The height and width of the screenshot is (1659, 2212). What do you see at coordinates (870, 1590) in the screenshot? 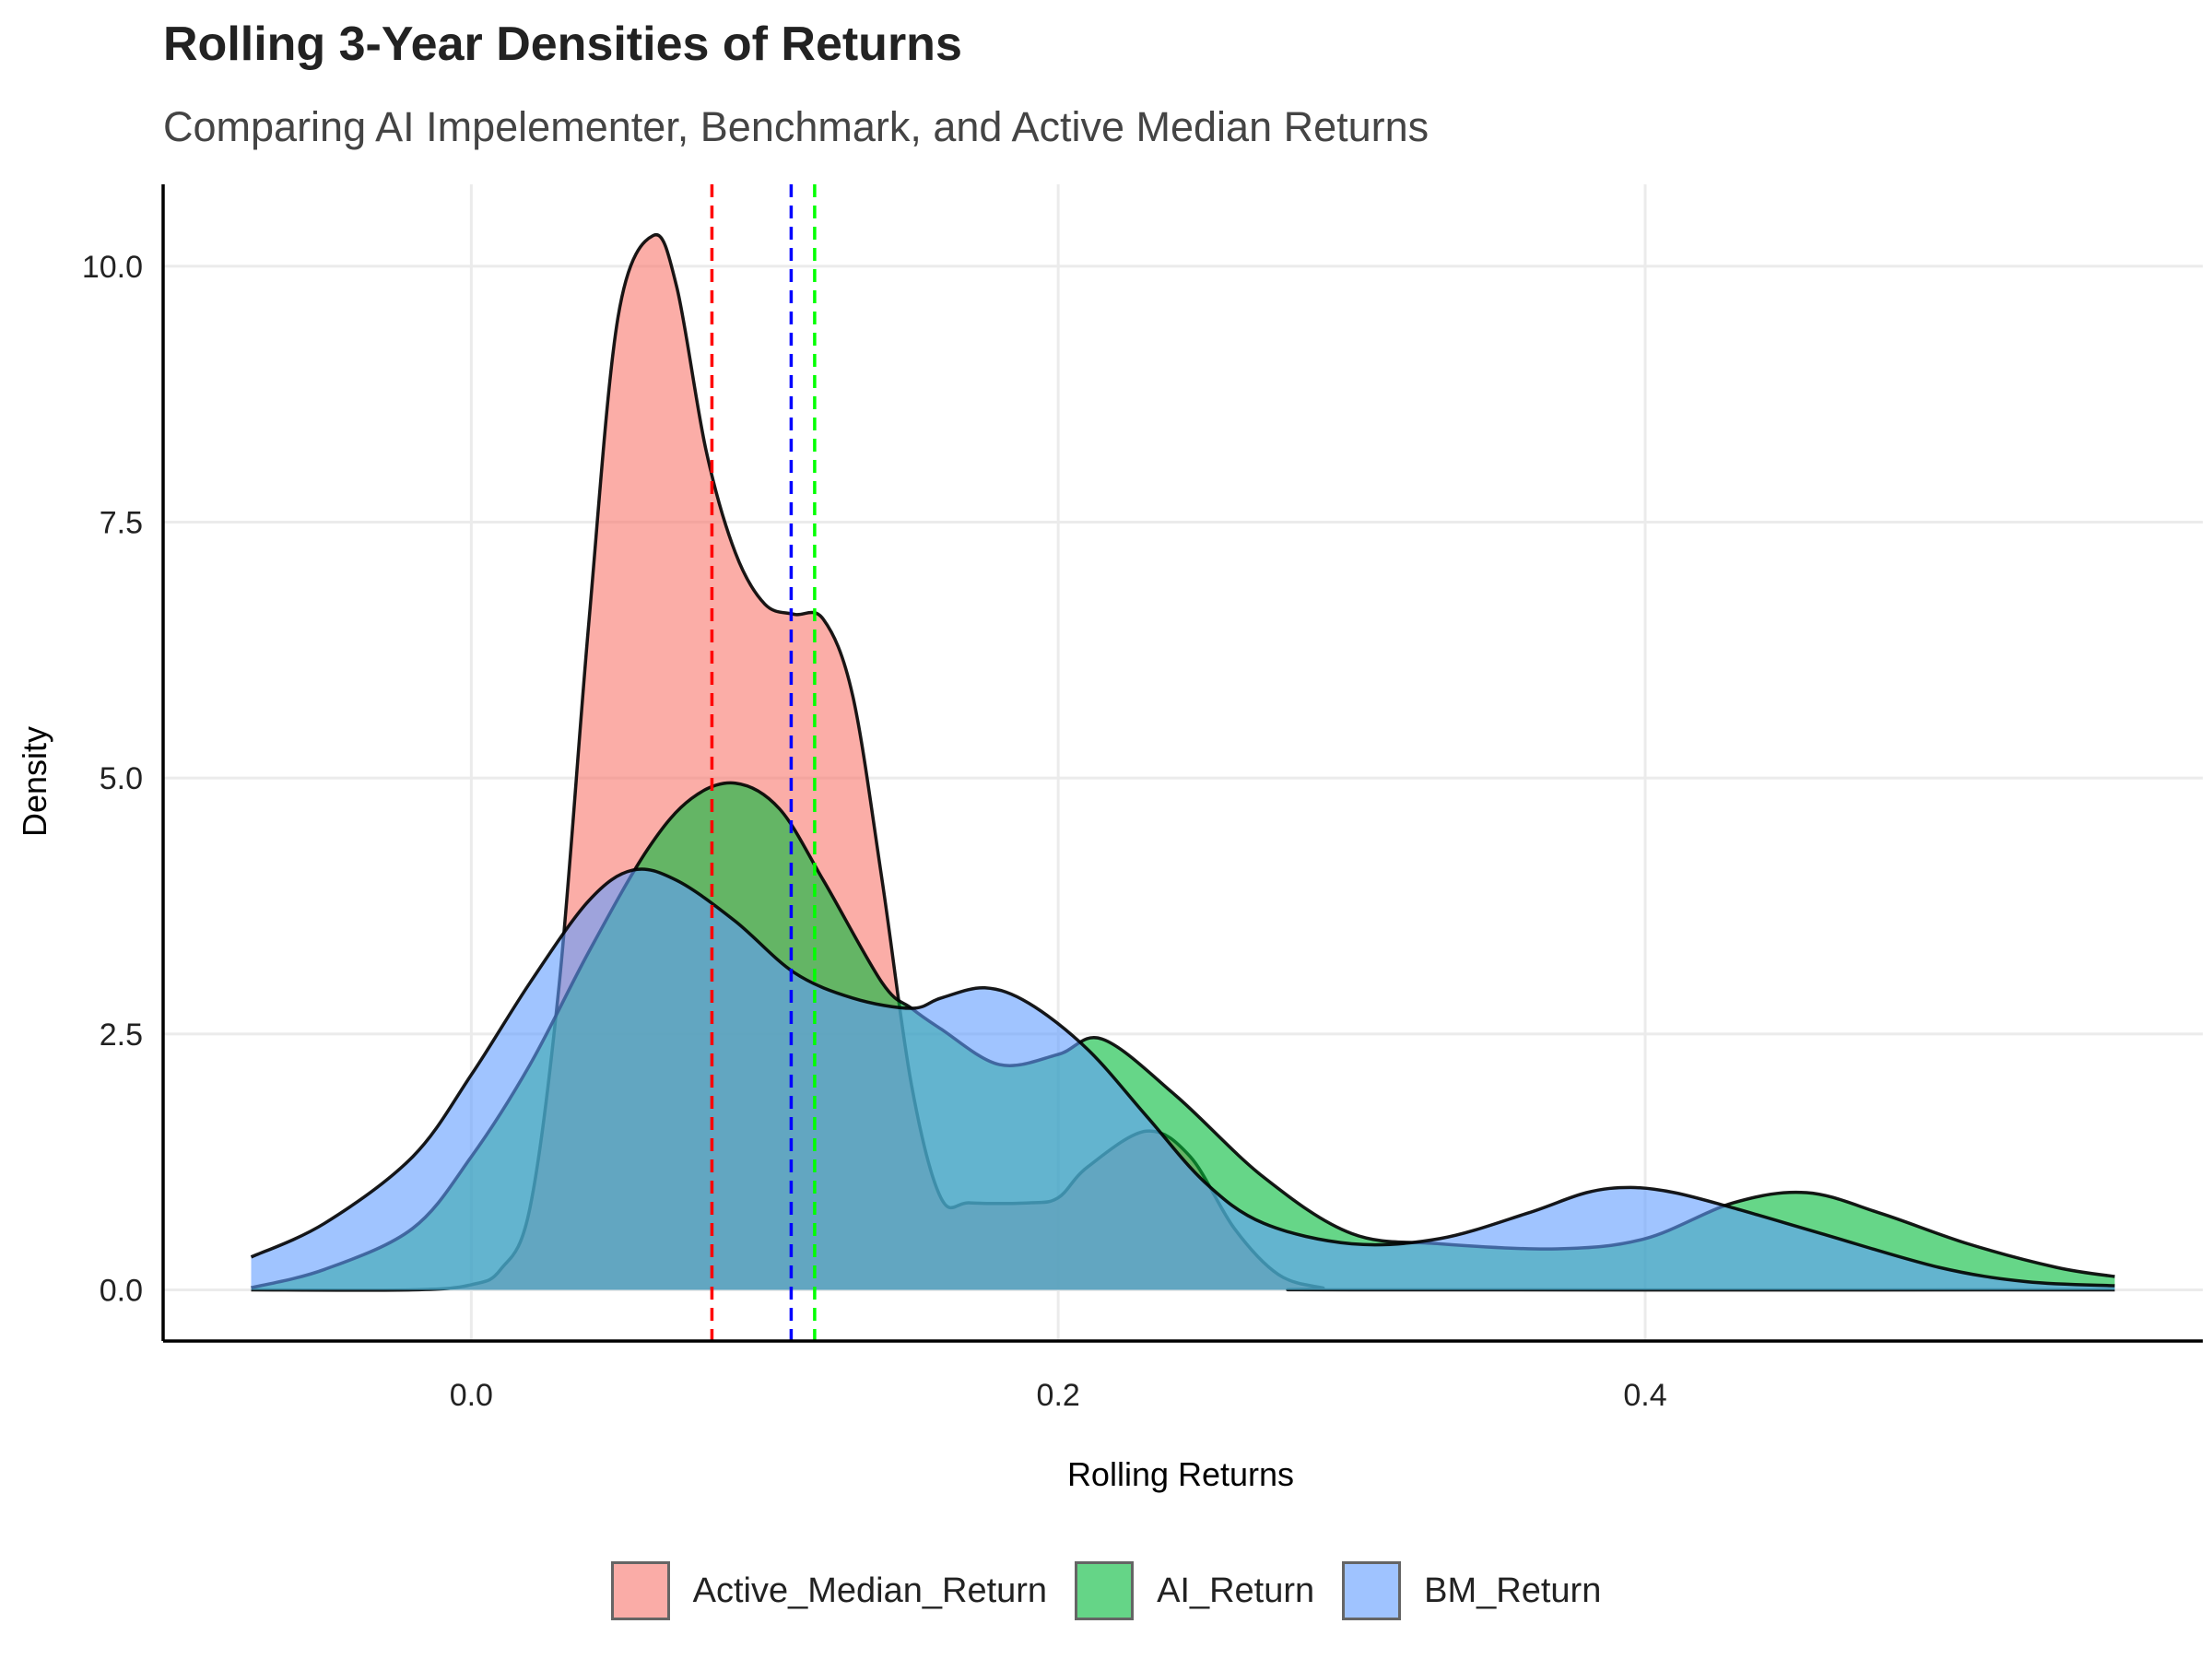
I see `legend-label-active-median: Active_Median_Return` at bounding box center [870, 1590].